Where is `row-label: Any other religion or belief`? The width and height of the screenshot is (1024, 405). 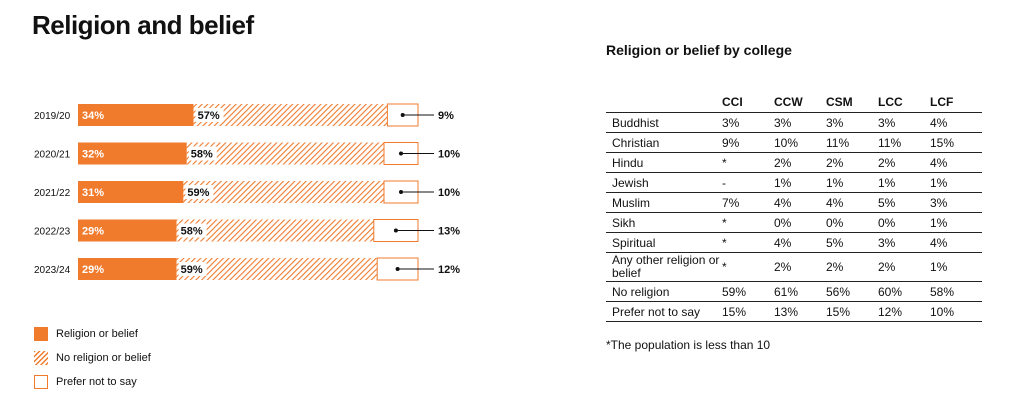 row-label: Any other religion or belief is located at coordinates (664, 267).